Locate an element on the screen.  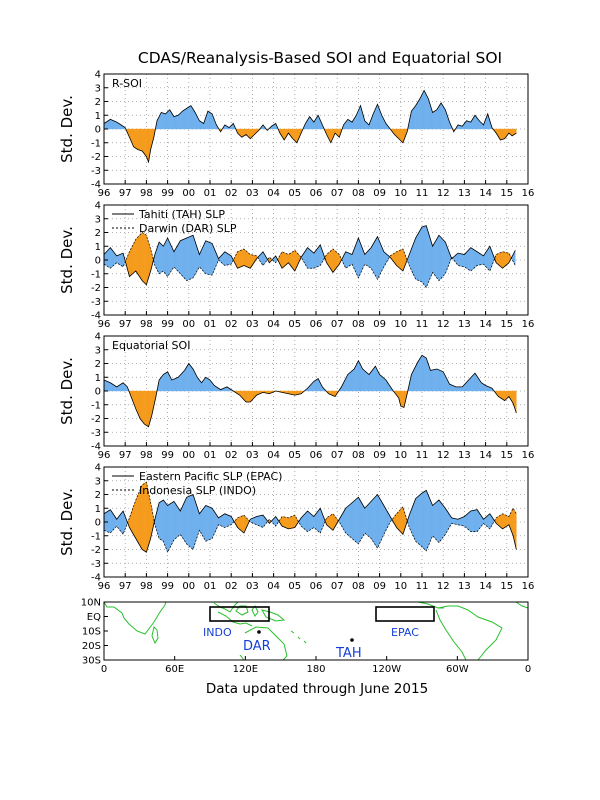
x-tick-label: 09 is located at coordinates (379, 455).